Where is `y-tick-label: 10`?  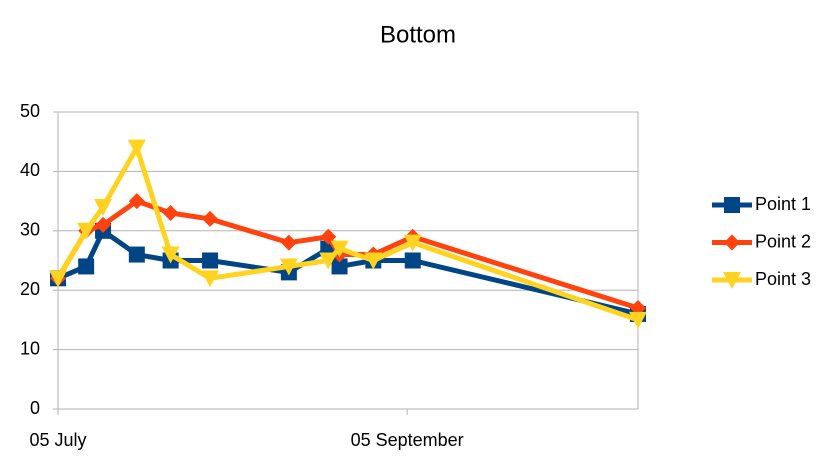 y-tick-label: 10 is located at coordinates (30, 348).